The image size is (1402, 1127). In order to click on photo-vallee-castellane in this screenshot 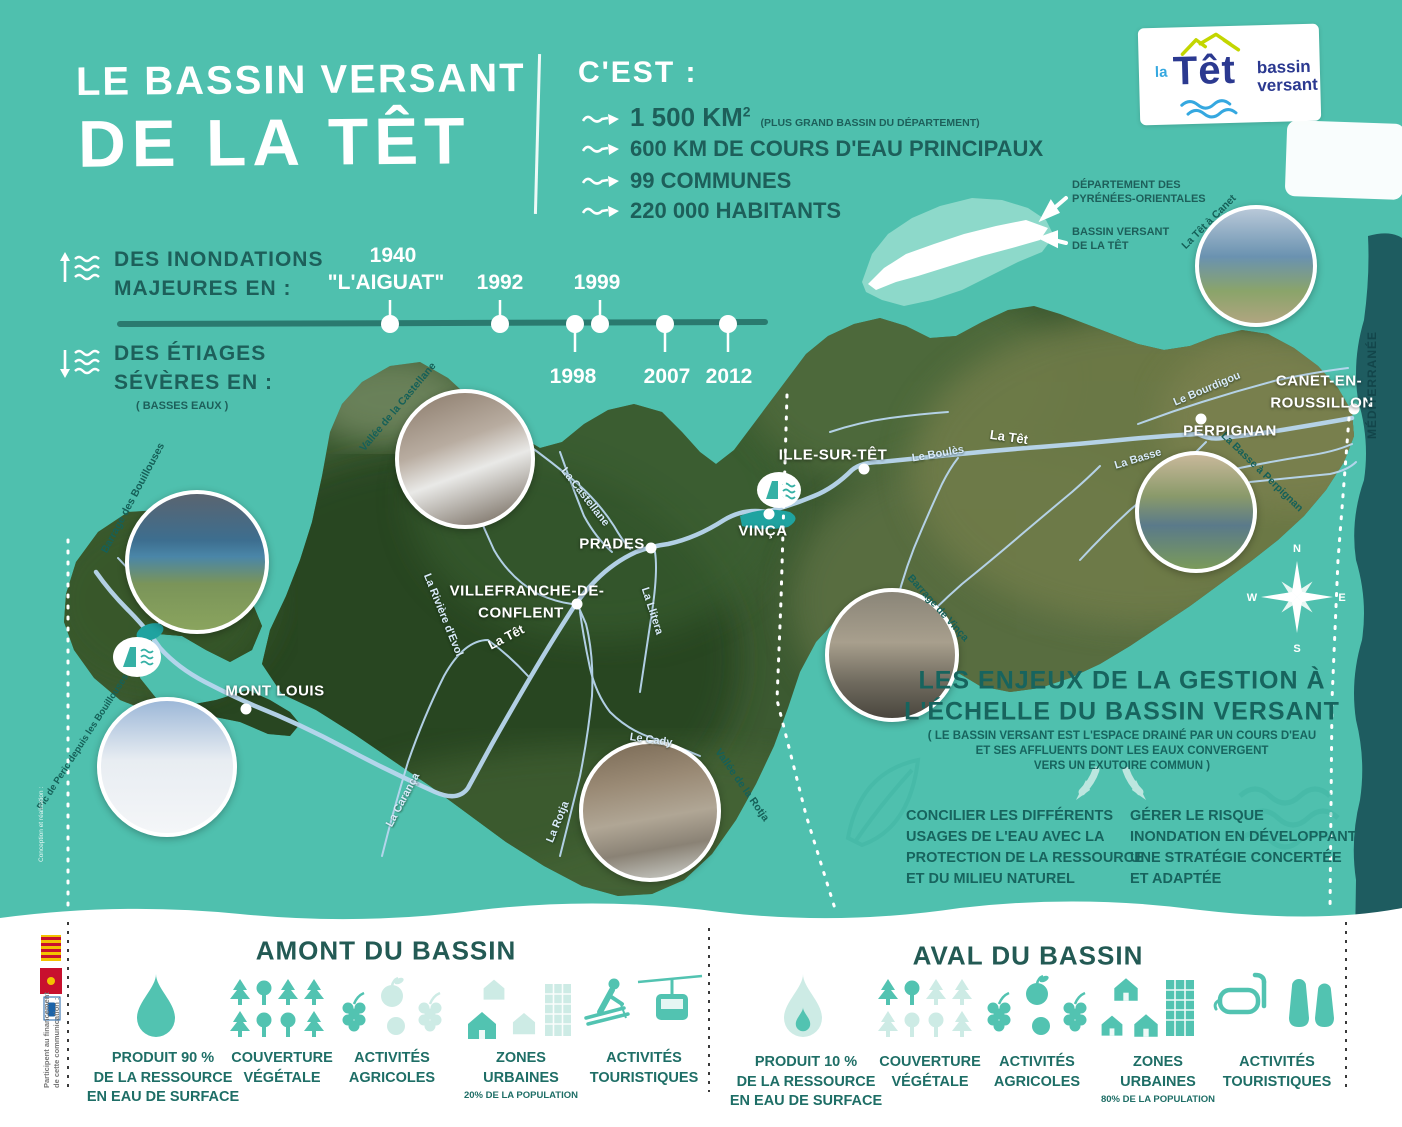, I will do `click(465, 459)`.